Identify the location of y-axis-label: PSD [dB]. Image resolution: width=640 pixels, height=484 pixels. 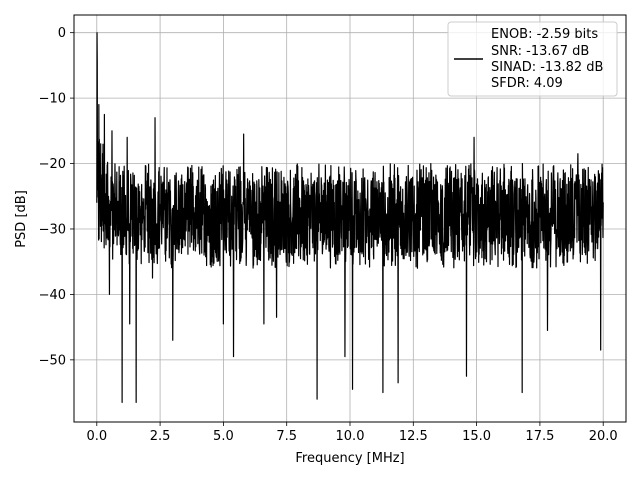
(21, 219).